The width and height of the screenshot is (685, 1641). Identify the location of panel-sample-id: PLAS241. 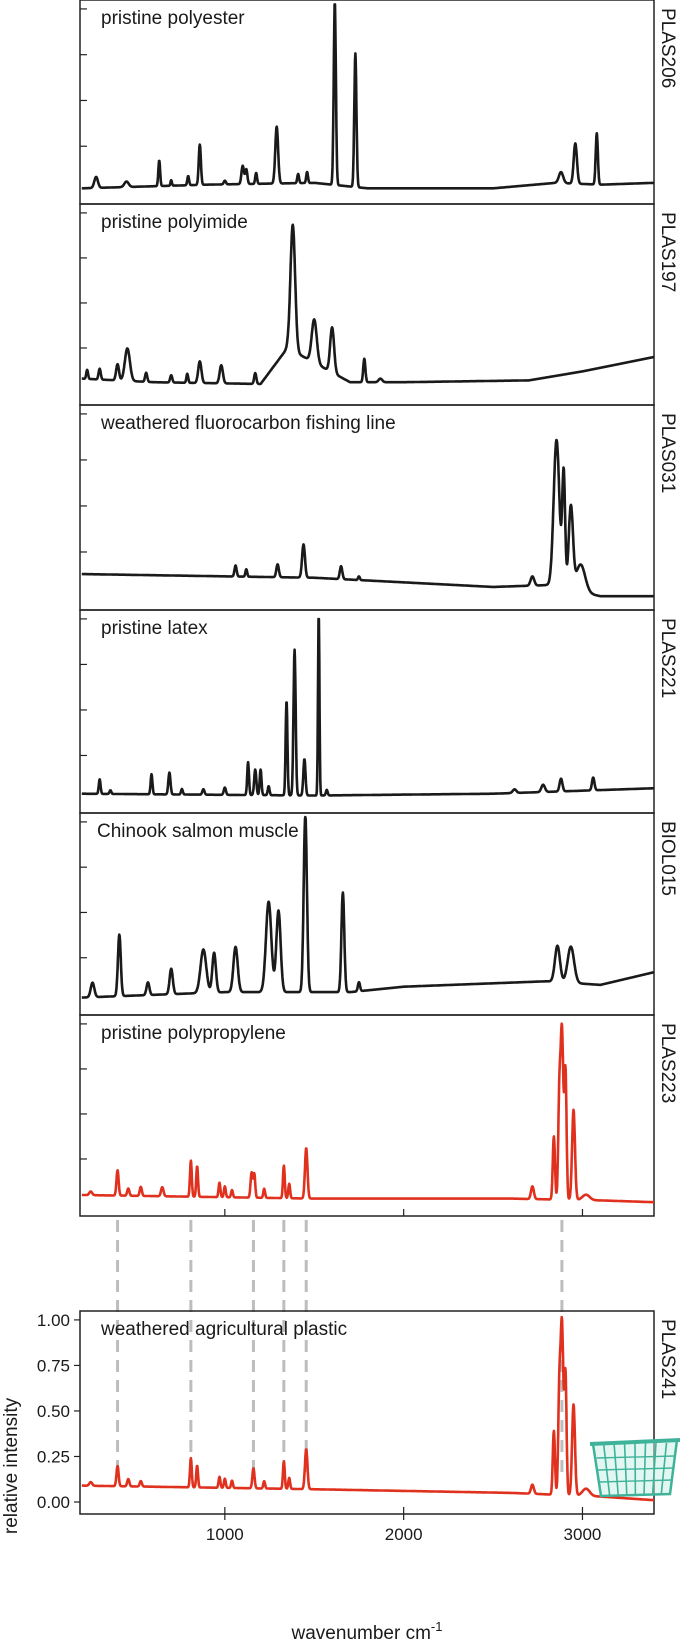
(667, 1359).